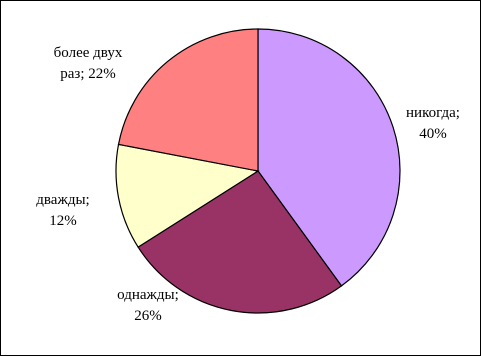 The width and height of the screenshot is (481, 357). What do you see at coordinates (63, 221) in the screenshot?
I see `slice-label-line2: 12%` at bounding box center [63, 221].